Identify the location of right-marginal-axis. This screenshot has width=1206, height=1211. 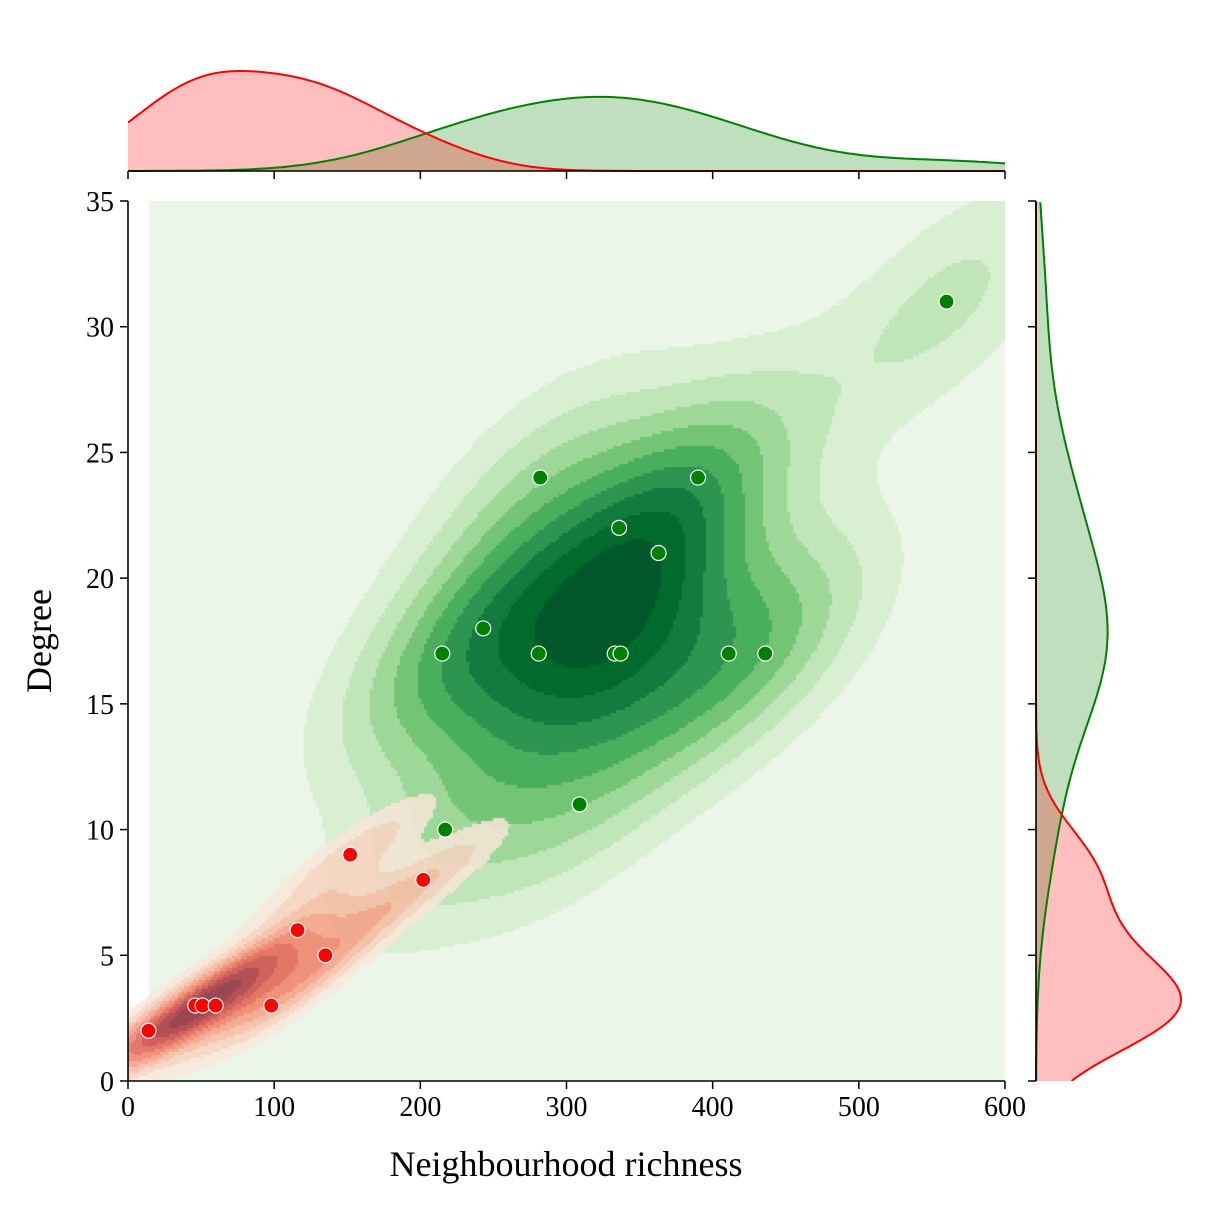
(1032, 641).